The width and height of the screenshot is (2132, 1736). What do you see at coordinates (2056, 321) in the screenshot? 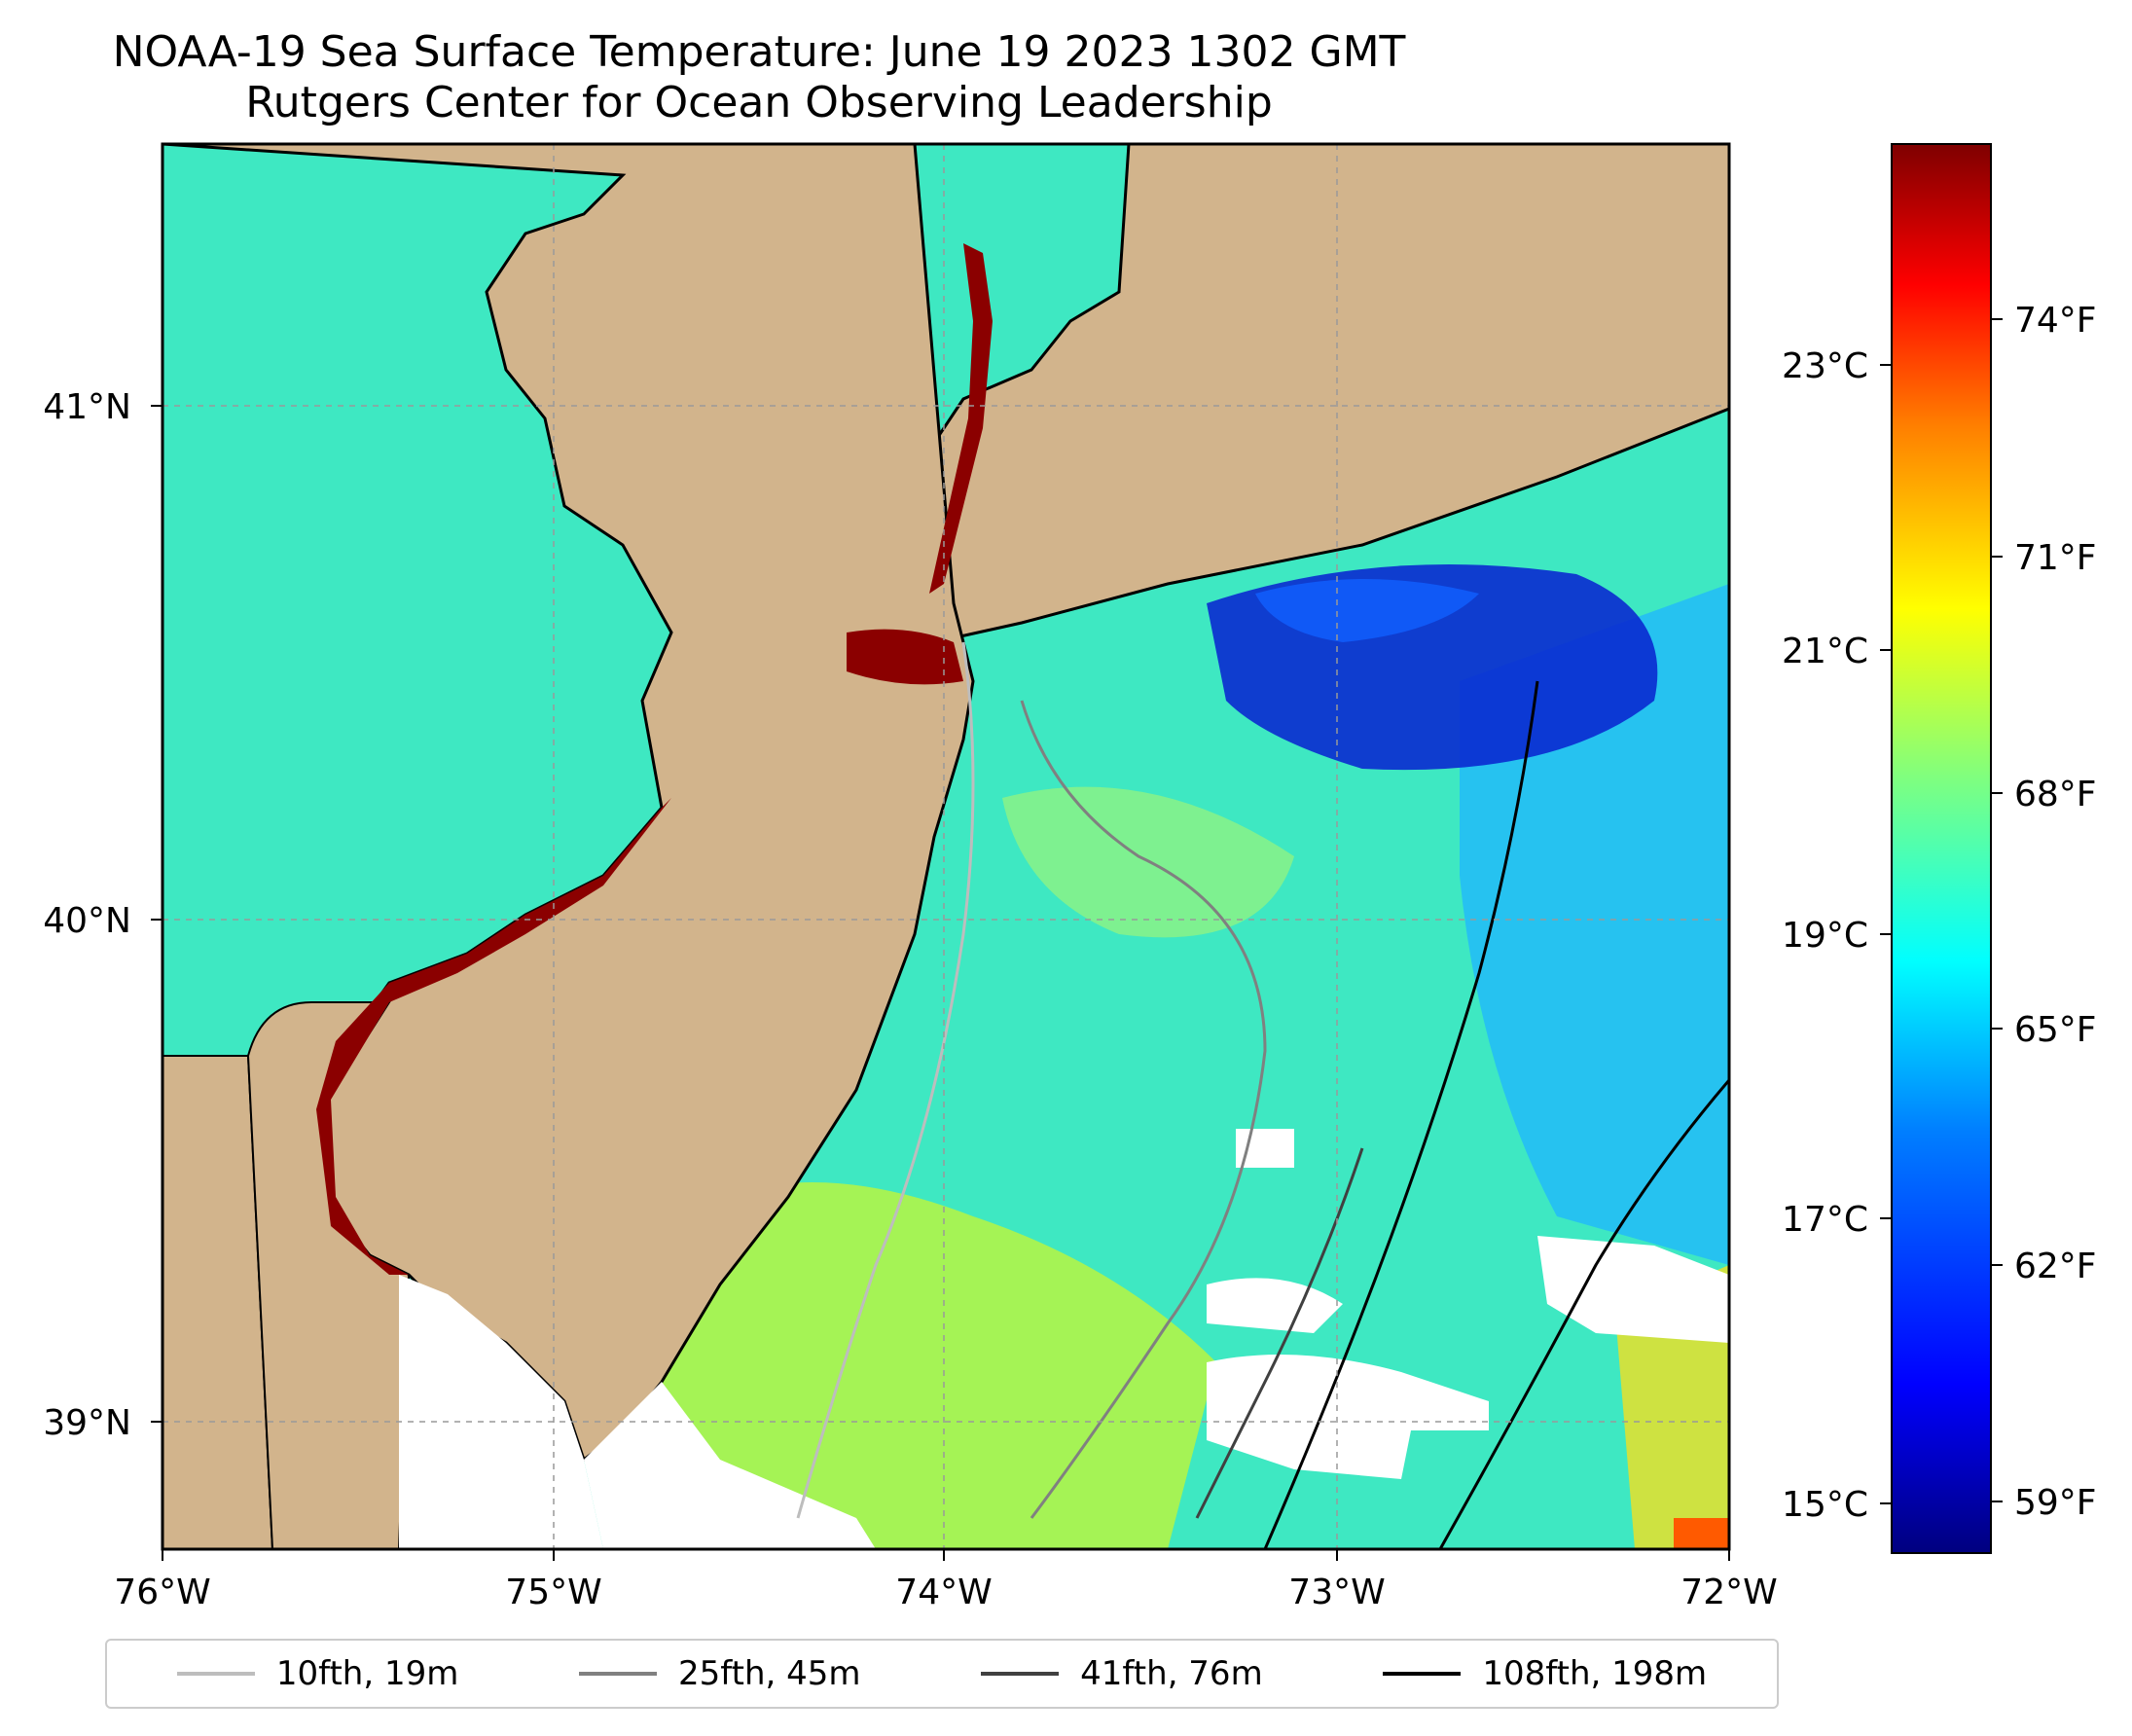
I see `fahrenheit-tick-label: 74°F` at bounding box center [2056, 321].